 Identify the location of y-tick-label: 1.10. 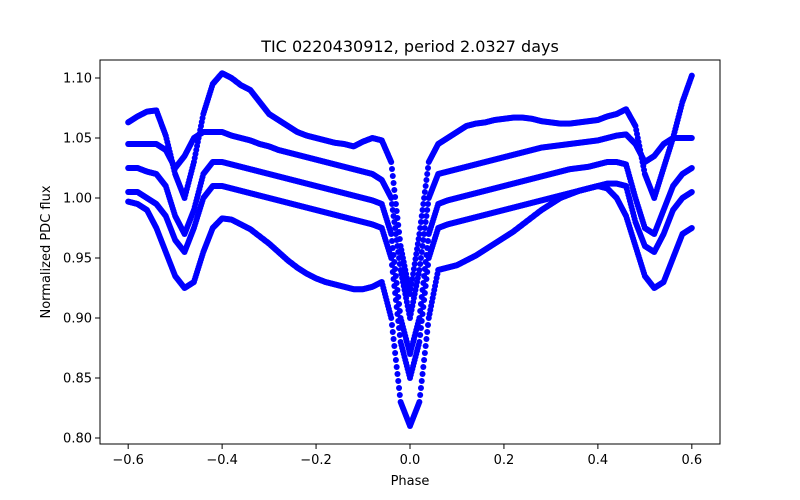
(77, 79).